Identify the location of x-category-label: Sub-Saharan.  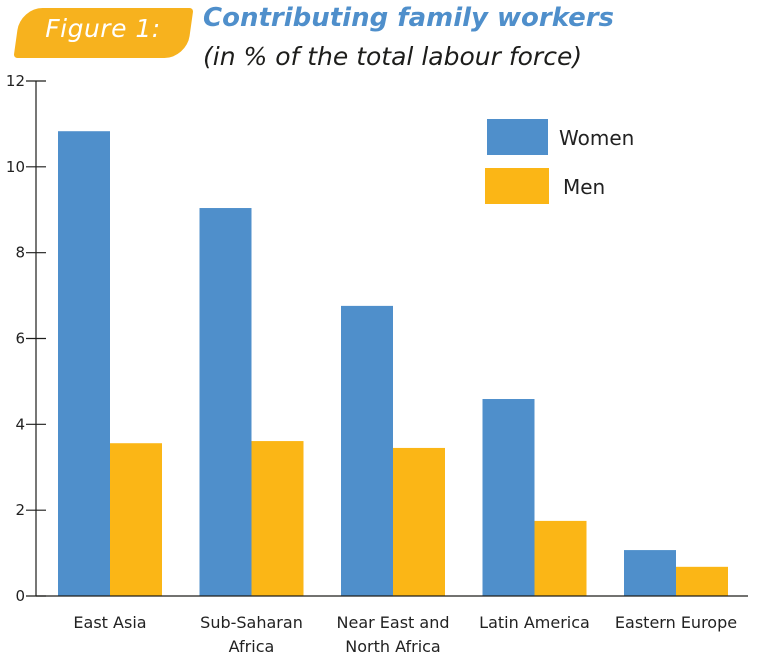
(251, 622).